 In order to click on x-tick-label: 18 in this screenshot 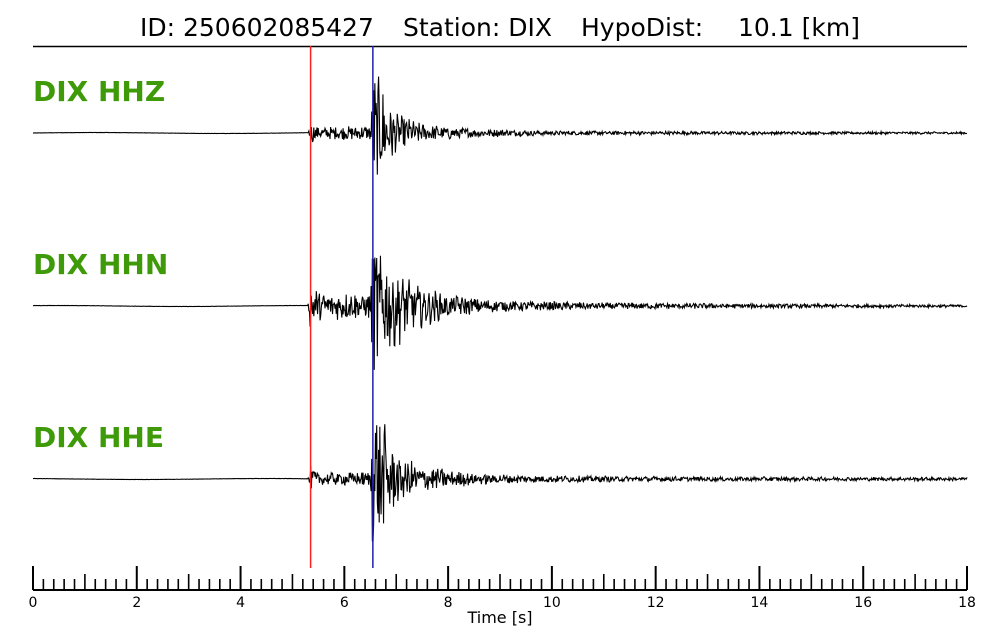, I will do `click(967, 603)`.